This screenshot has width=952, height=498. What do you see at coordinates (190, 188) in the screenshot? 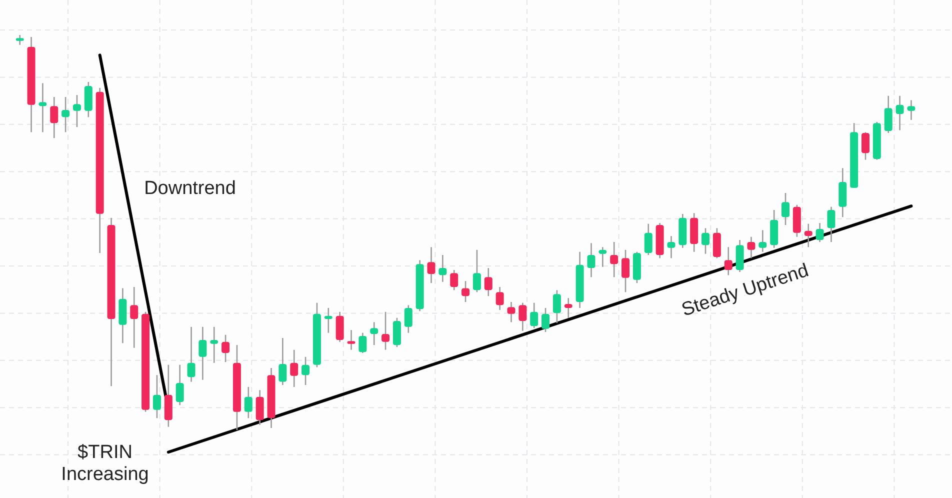
I see `annotation: Downtrend` at bounding box center [190, 188].